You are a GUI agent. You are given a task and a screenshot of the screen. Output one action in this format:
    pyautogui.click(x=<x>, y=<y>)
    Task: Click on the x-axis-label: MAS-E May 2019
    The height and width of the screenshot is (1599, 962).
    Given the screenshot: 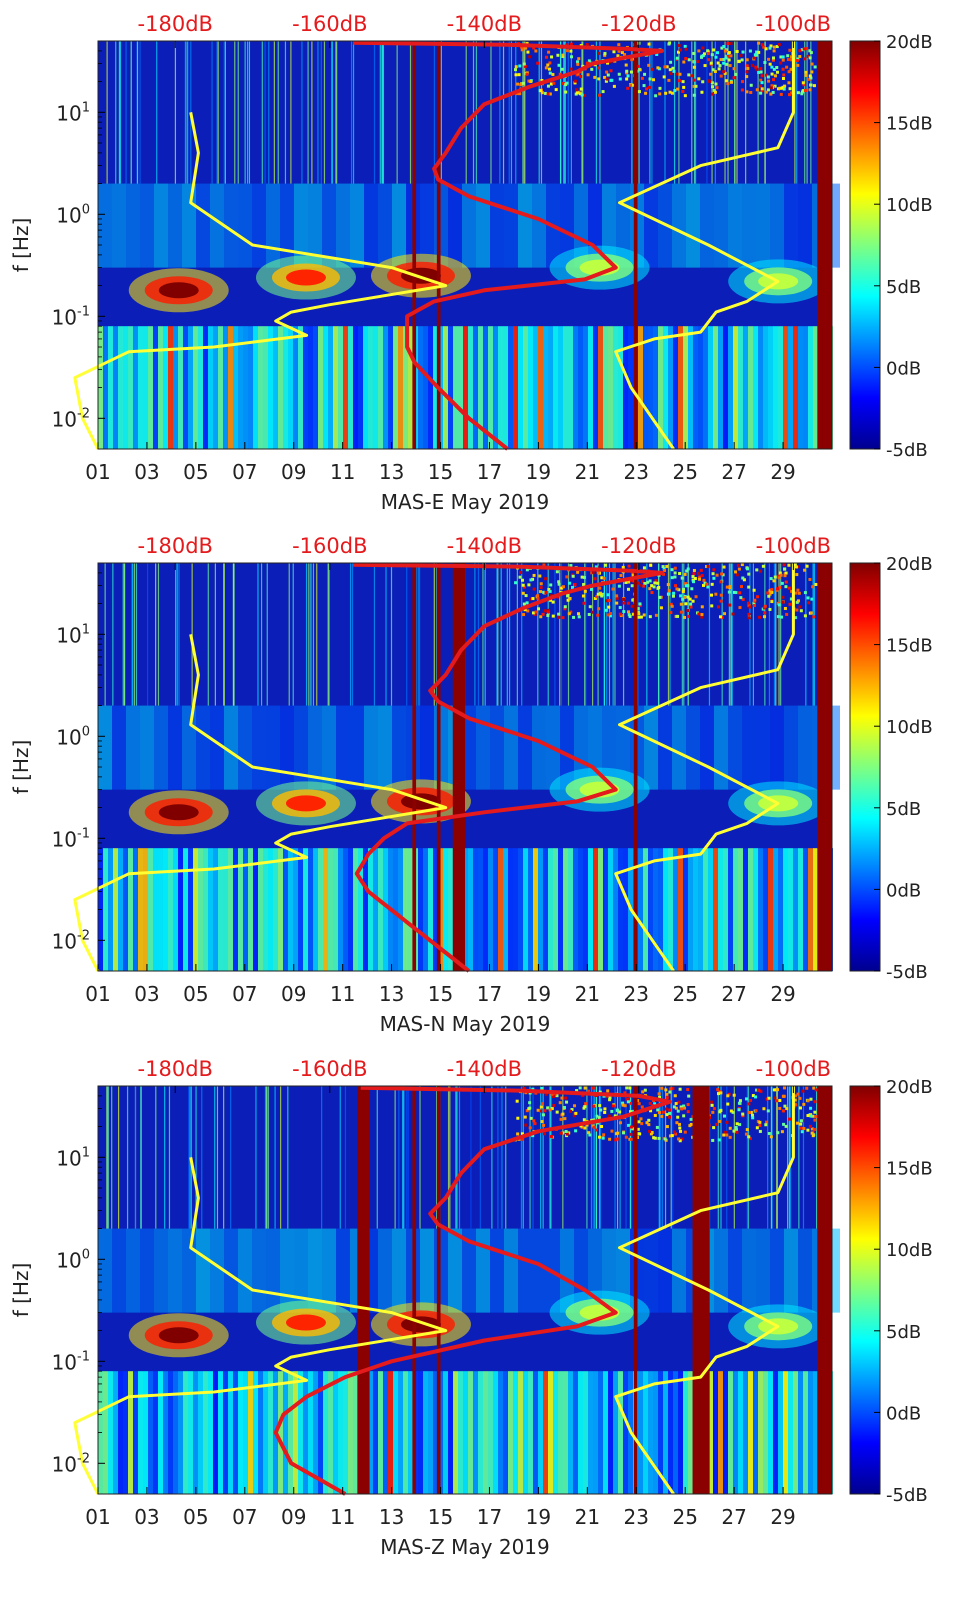 What is the action you would take?
    pyautogui.click(x=465, y=502)
    